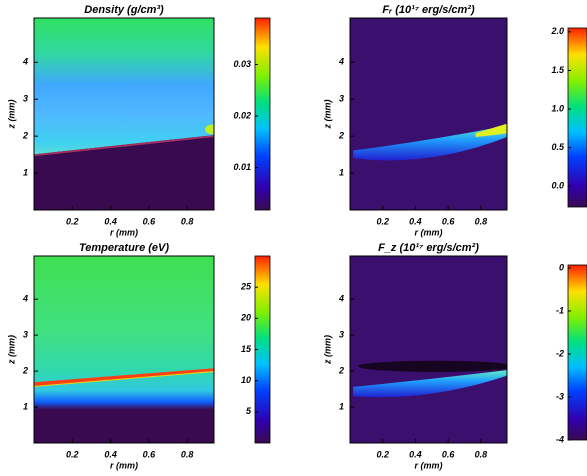 This screenshot has width=587, height=476. What do you see at coordinates (558, 70) in the screenshot?
I see `colorbar-tick-label: 1.5` at bounding box center [558, 70].